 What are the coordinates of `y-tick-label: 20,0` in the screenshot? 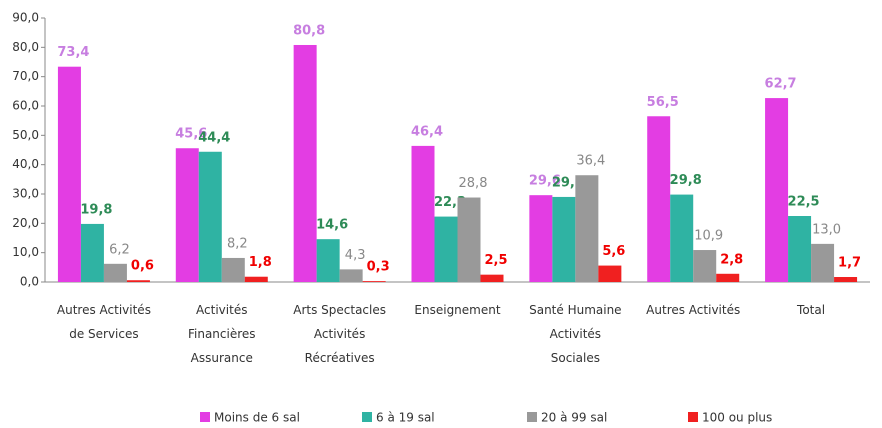 It's located at (25, 223).